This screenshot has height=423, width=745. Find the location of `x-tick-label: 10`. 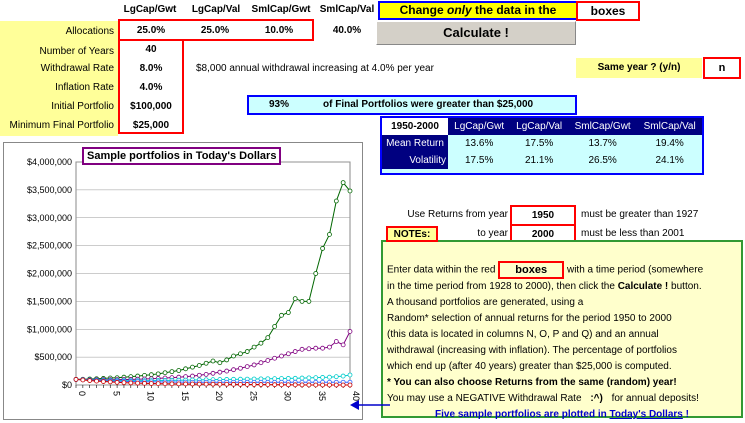

x-tick-label: 10 is located at coordinates (151, 396).